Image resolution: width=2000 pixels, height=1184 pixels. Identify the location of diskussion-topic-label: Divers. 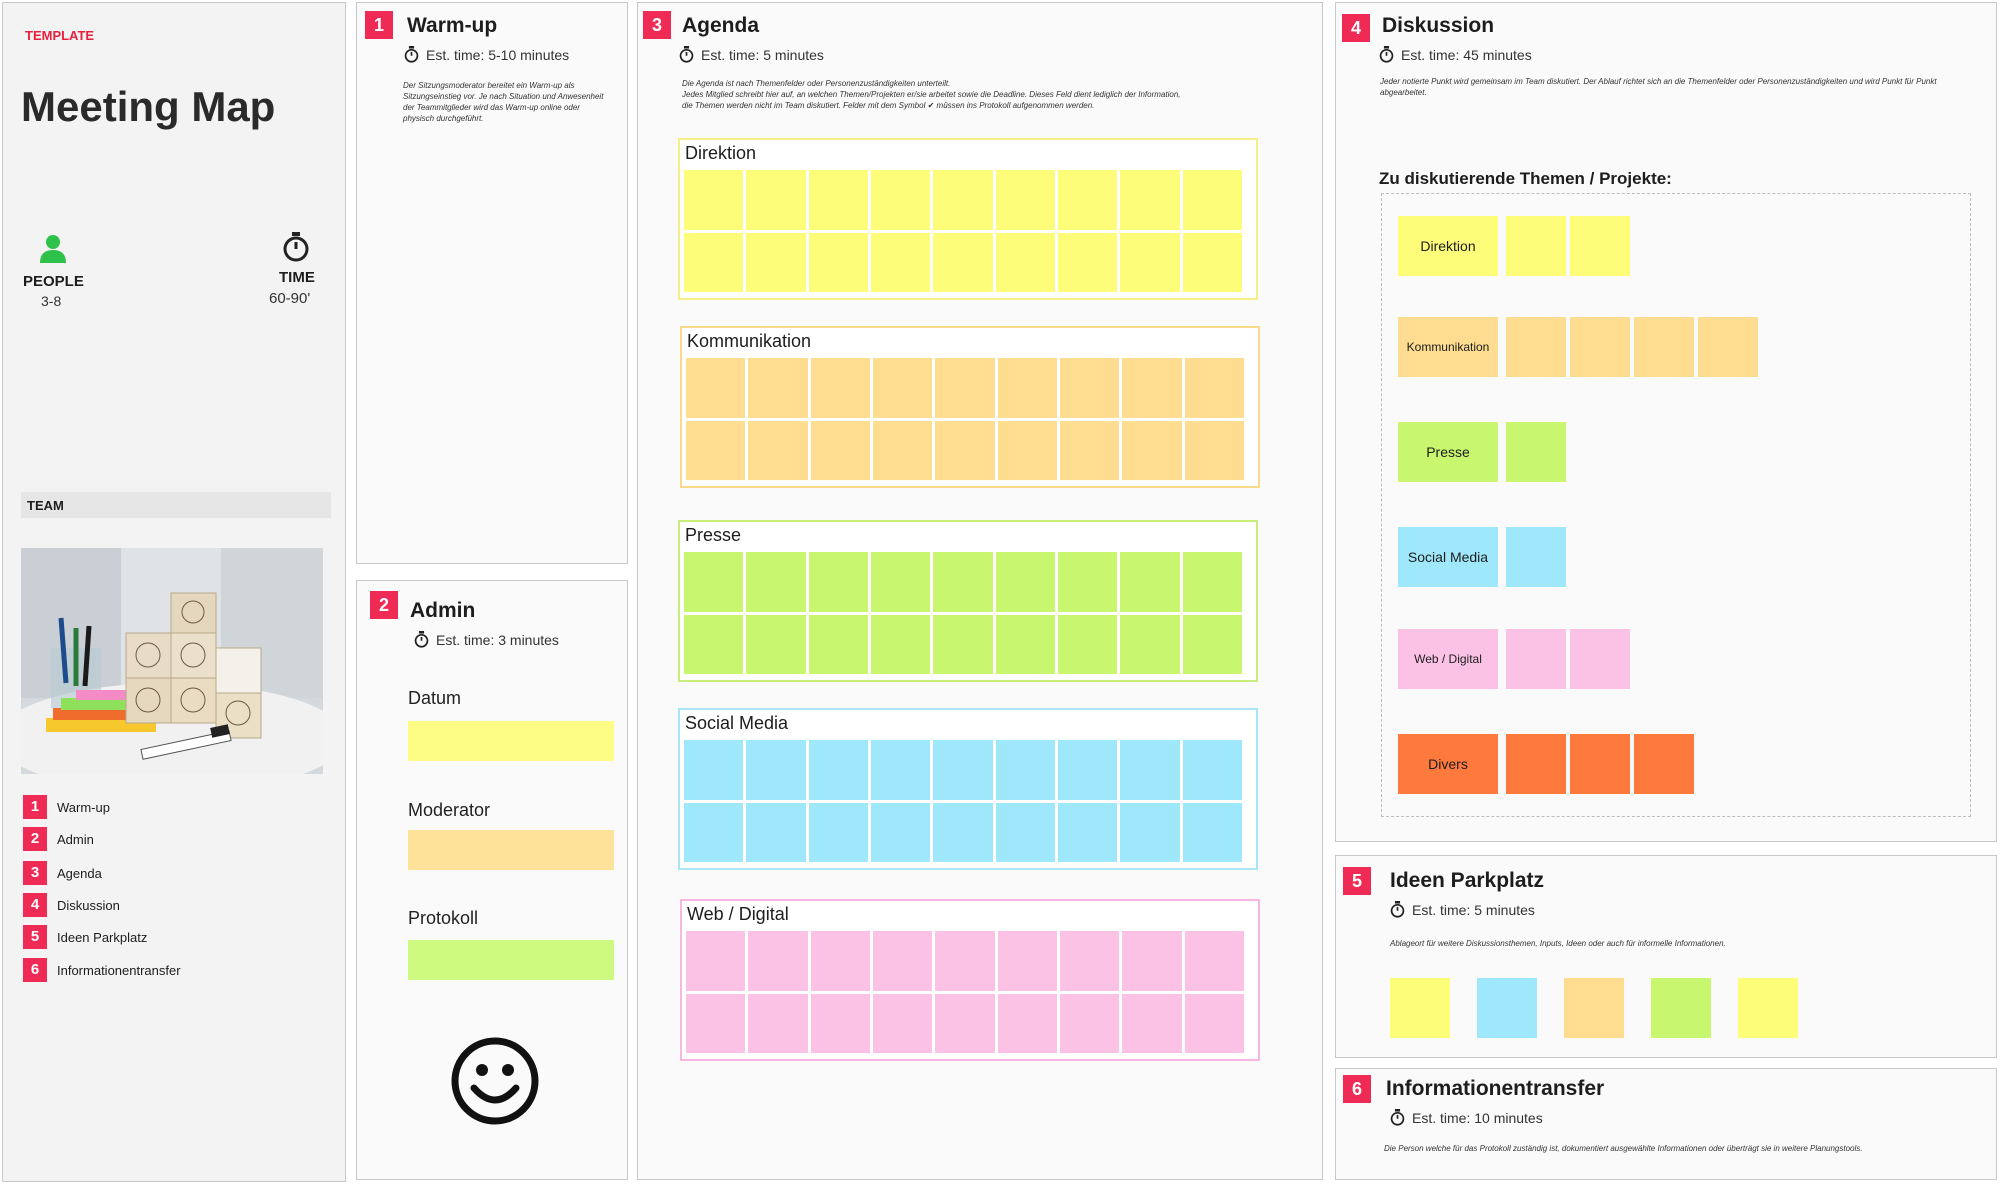
(1448, 764).